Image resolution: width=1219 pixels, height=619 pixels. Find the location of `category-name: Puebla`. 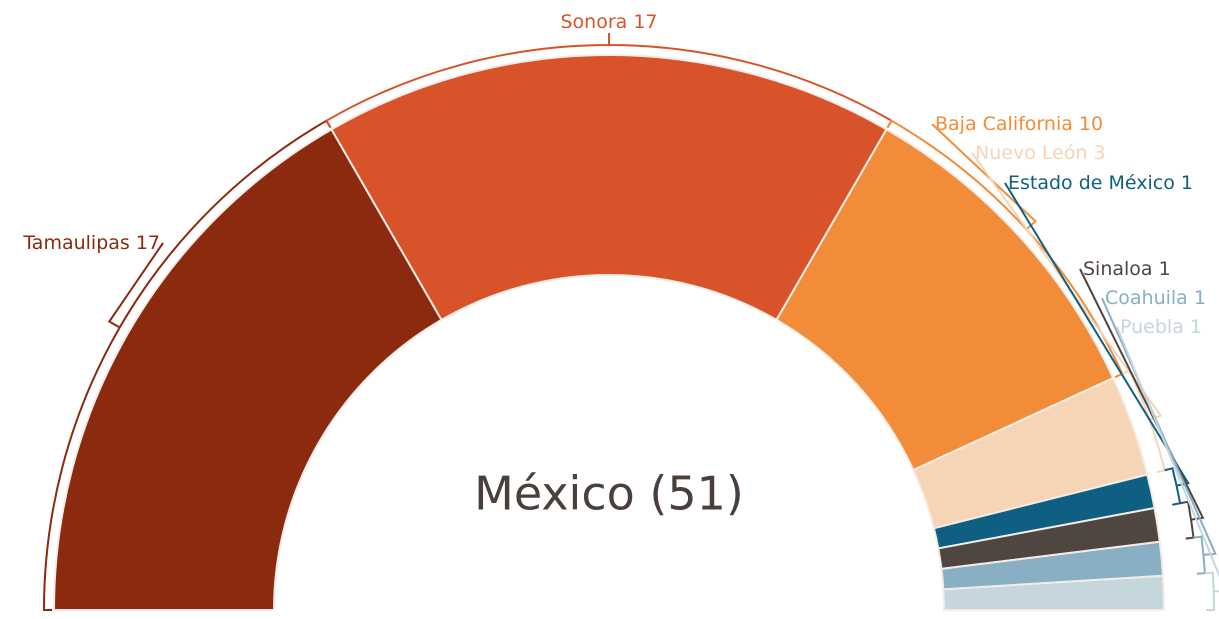

category-name: Puebla is located at coordinates (1152, 327).